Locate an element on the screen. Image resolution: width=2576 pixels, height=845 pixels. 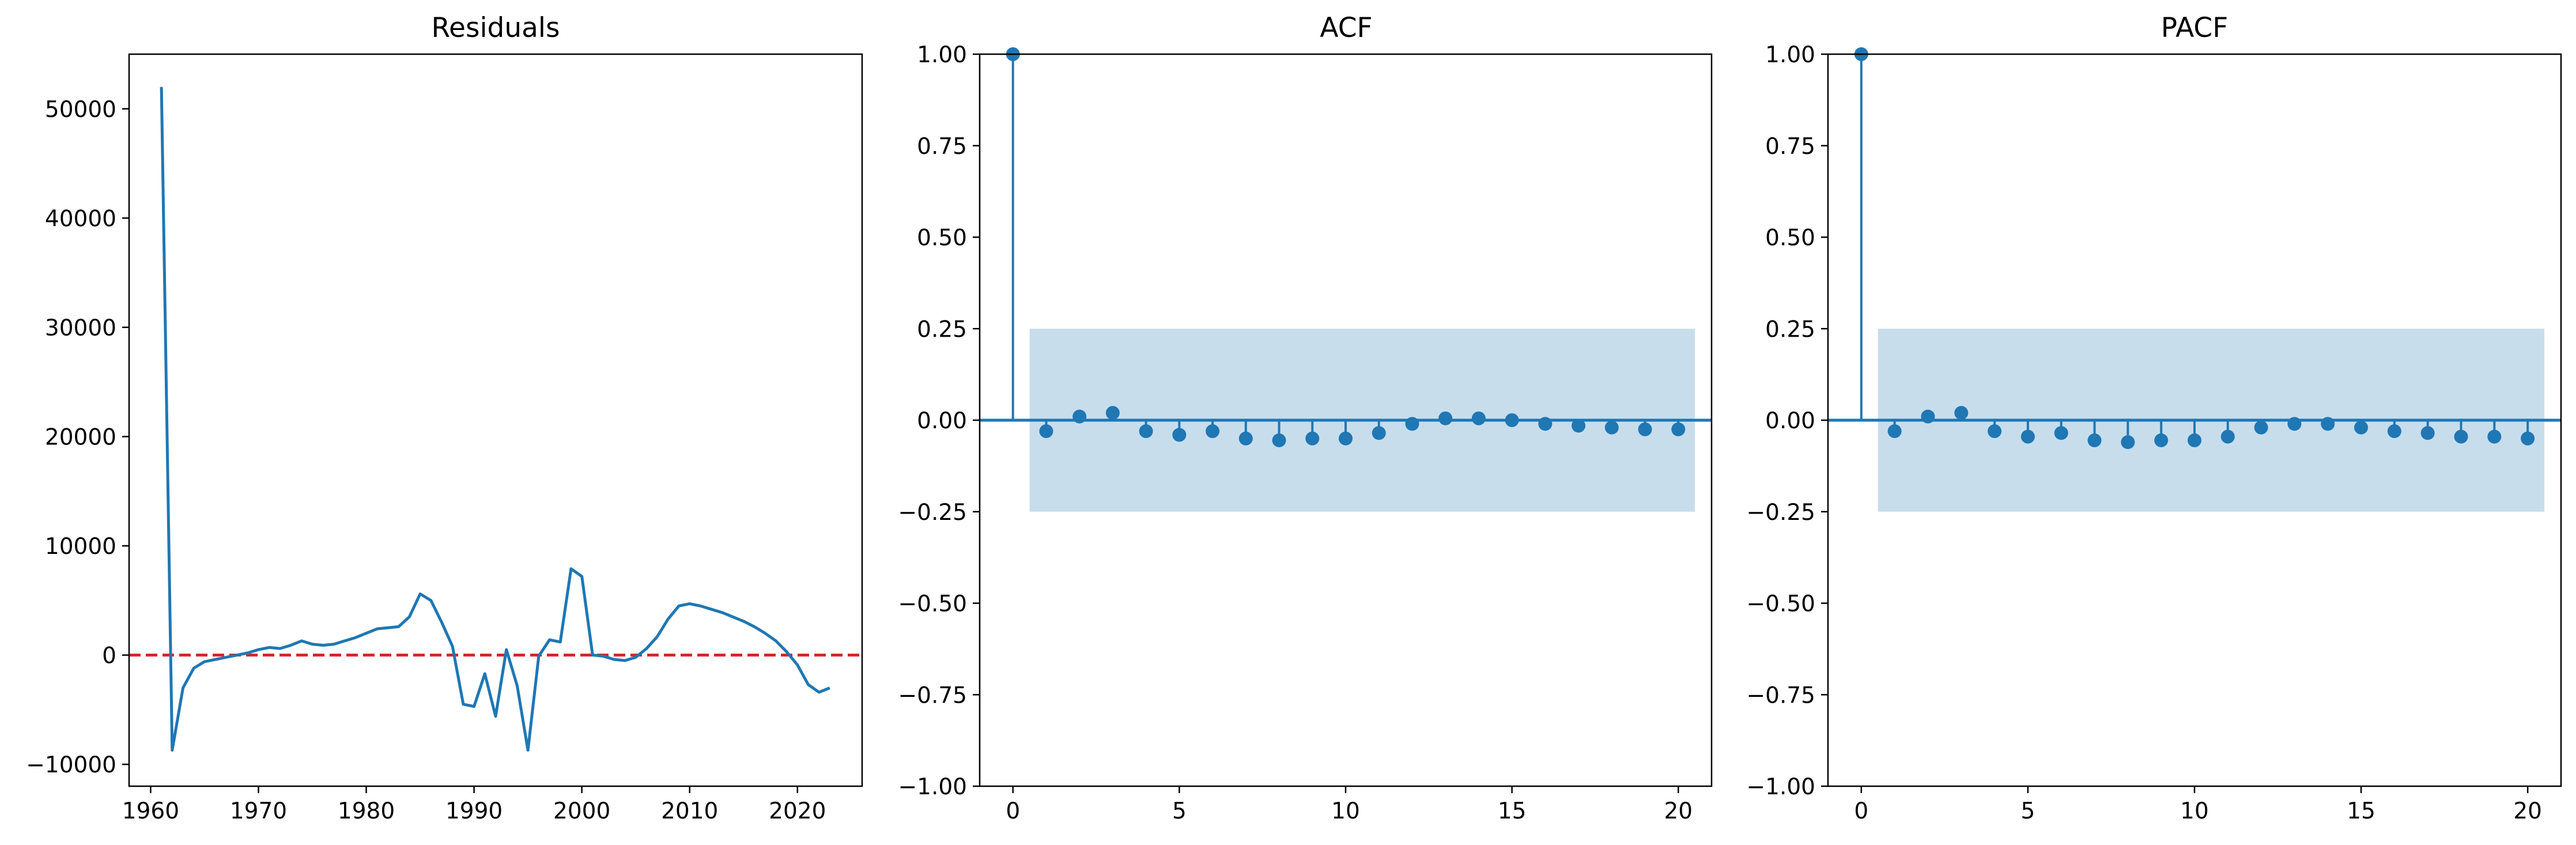
y-tick-label: 40000 is located at coordinates (80, 219).